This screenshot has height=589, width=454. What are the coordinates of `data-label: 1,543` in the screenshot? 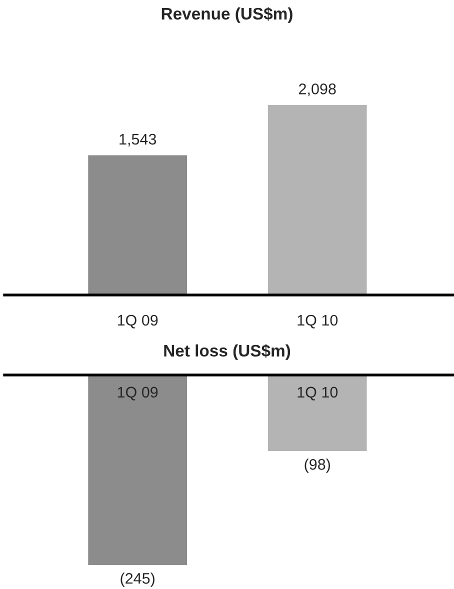 It's located at (138, 140).